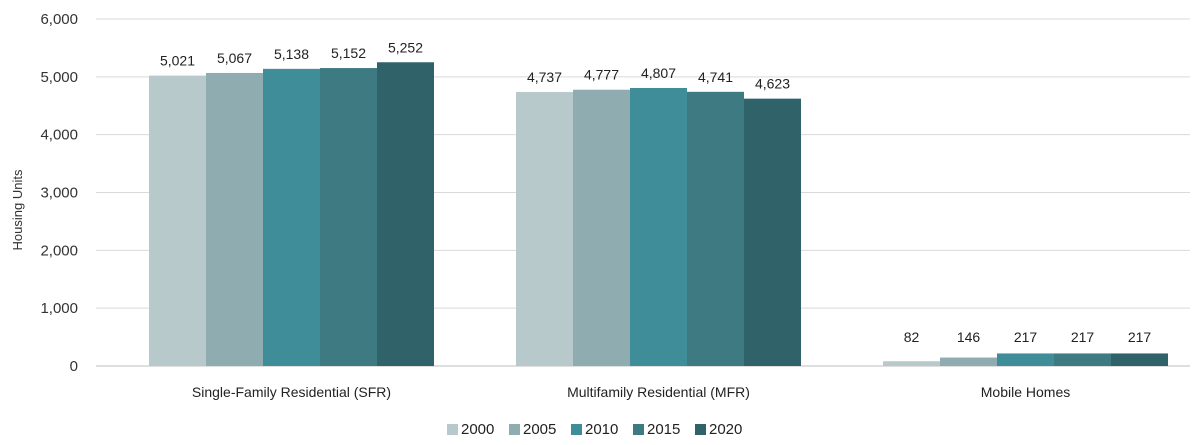 This screenshot has width=1204, height=445. I want to click on y-tick-label: 0, so click(74, 366).